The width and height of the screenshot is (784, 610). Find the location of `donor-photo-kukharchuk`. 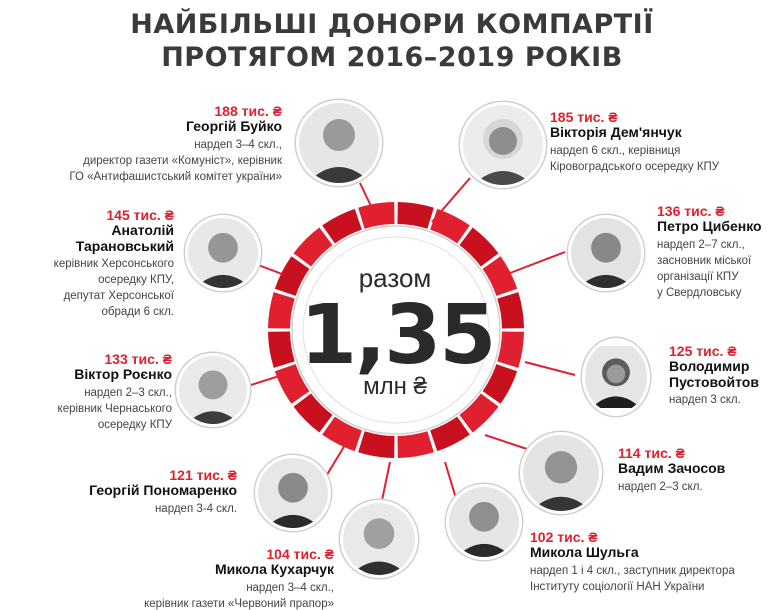

donor-photo-kukharchuk is located at coordinates (379, 539).